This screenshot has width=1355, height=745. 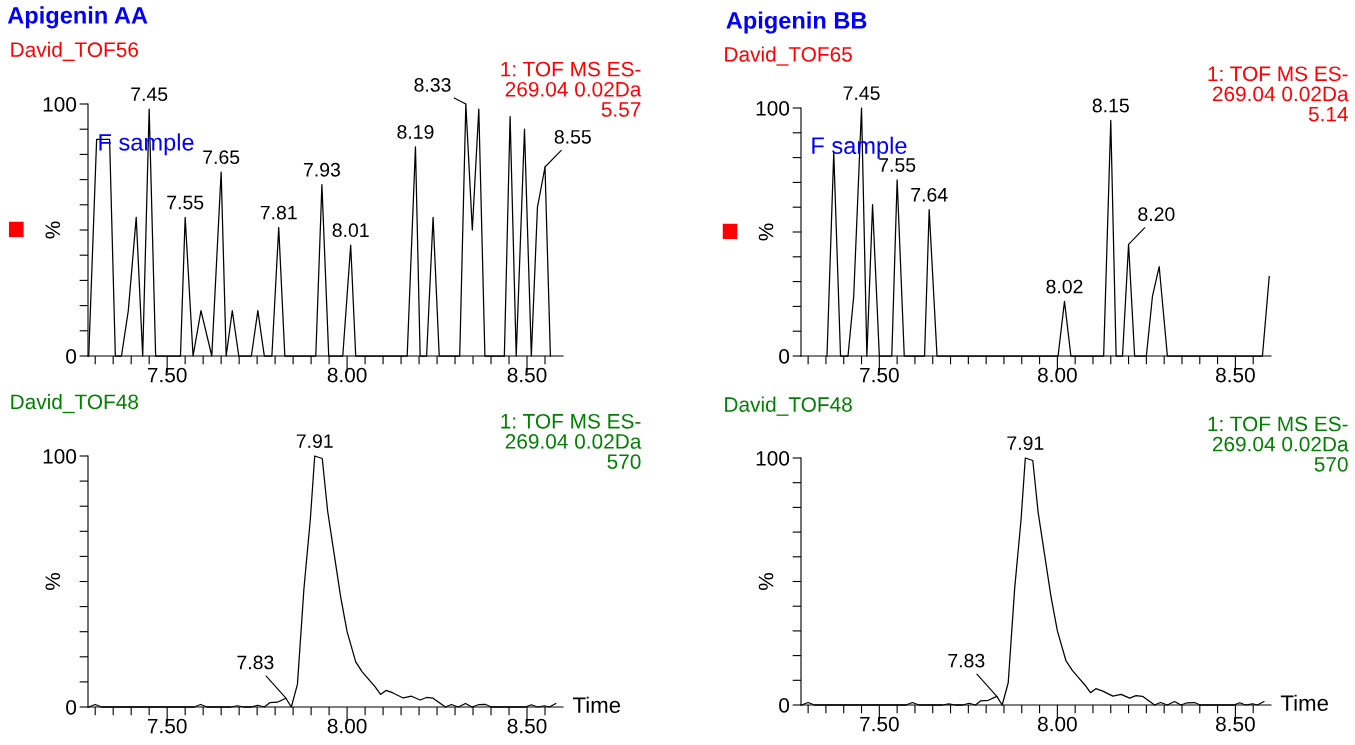 What do you see at coordinates (278, 212) in the screenshot?
I see `annotation: 7.81` at bounding box center [278, 212].